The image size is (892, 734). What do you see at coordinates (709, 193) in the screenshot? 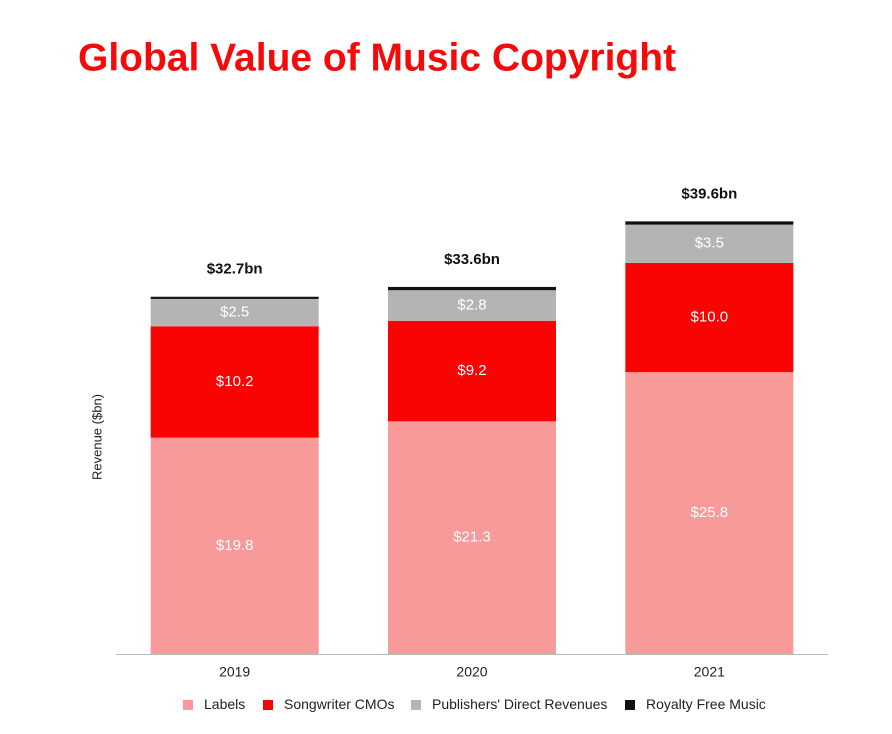
I see `total-label: $39.6bn` at bounding box center [709, 193].